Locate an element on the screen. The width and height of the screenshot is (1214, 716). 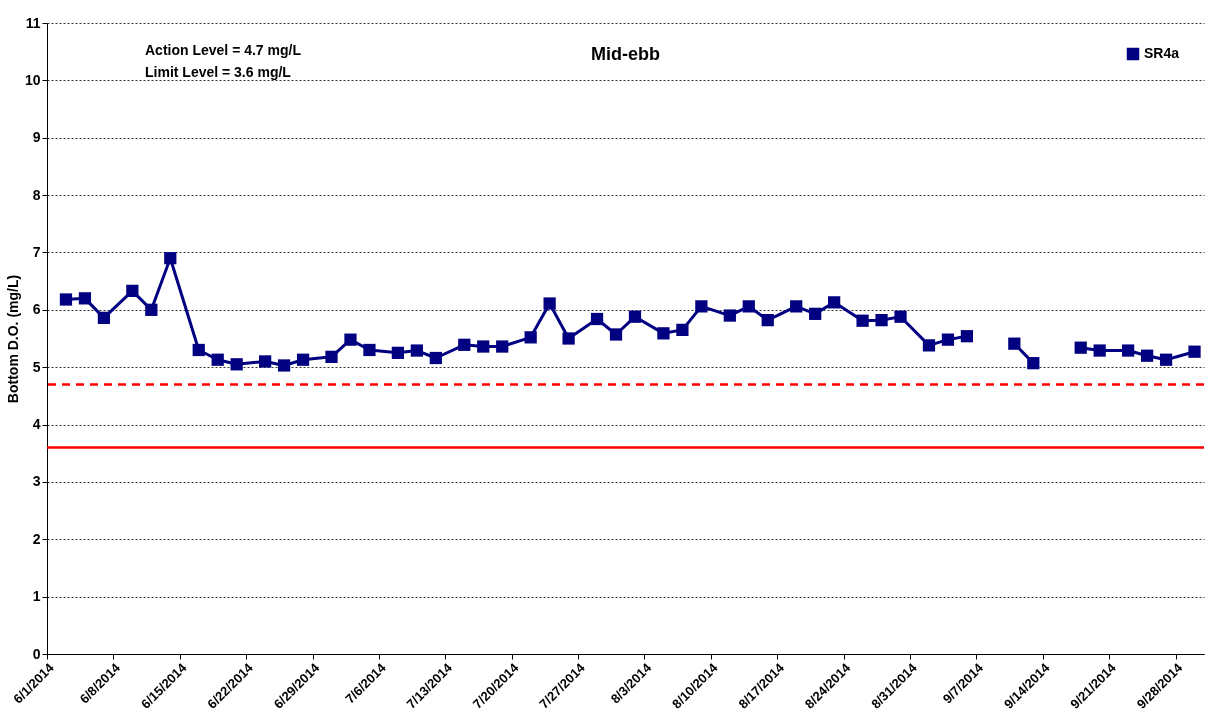
annotation: Limit Level = 3.6 mg/L is located at coordinates (218, 72).